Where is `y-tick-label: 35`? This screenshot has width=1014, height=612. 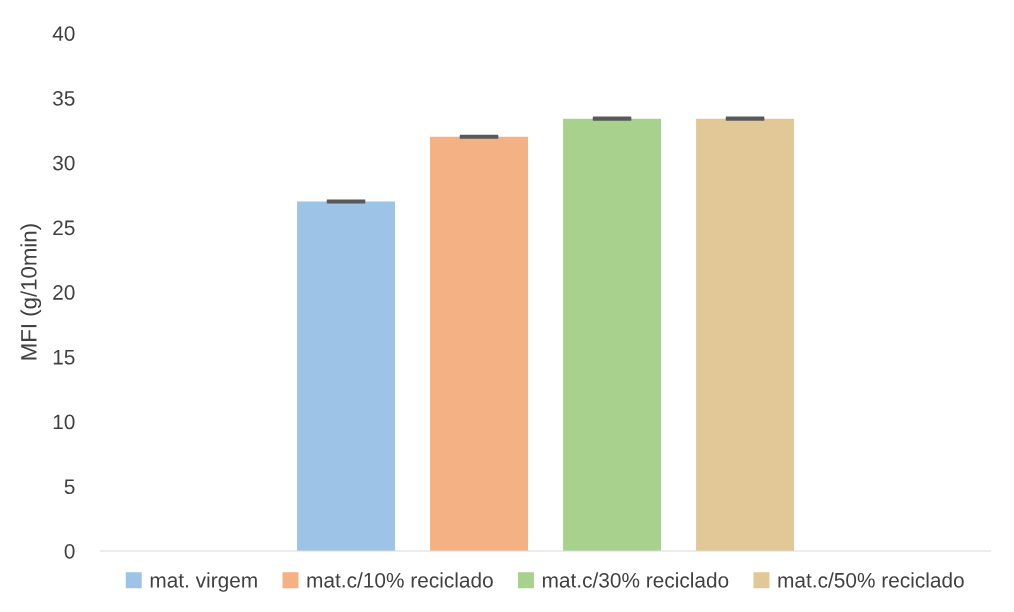 y-tick-label: 35 is located at coordinates (64, 98).